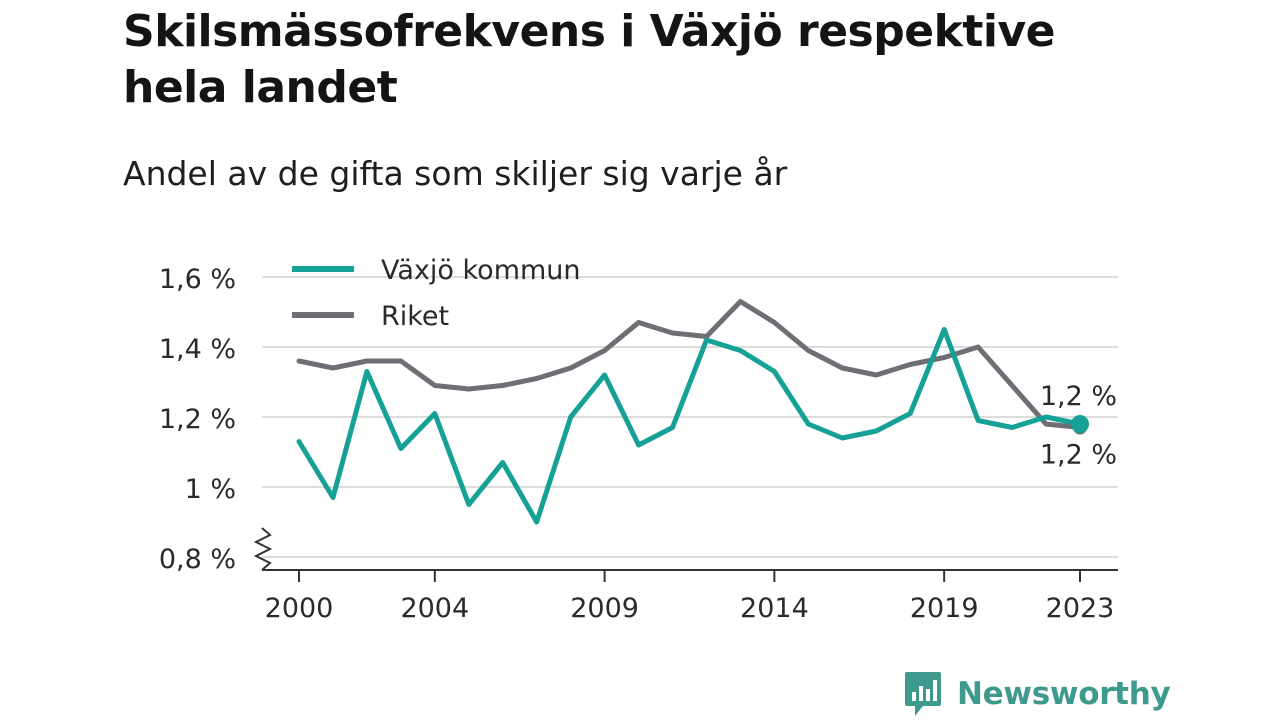 Image resolution: width=1280 pixels, height=720 pixels. I want to click on series-line-riket, so click(689, 364).